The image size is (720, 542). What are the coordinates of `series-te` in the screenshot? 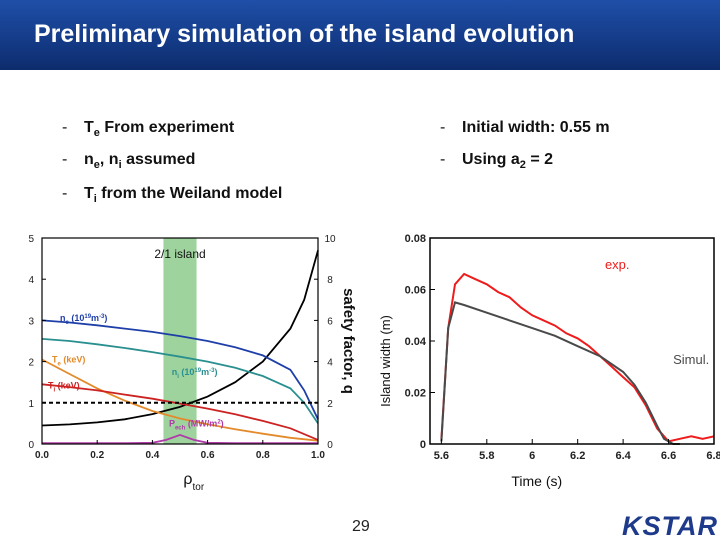 It's located at (180, 400).